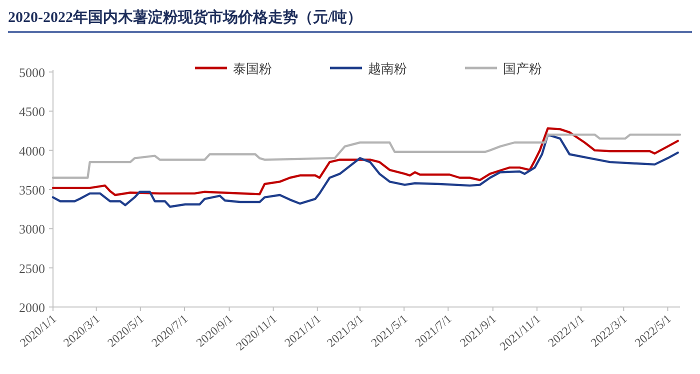  What do you see at coordinates (32, 190) in the screenshot?
I see `y-tick-label: 3500` at bounding box center [32, 190].